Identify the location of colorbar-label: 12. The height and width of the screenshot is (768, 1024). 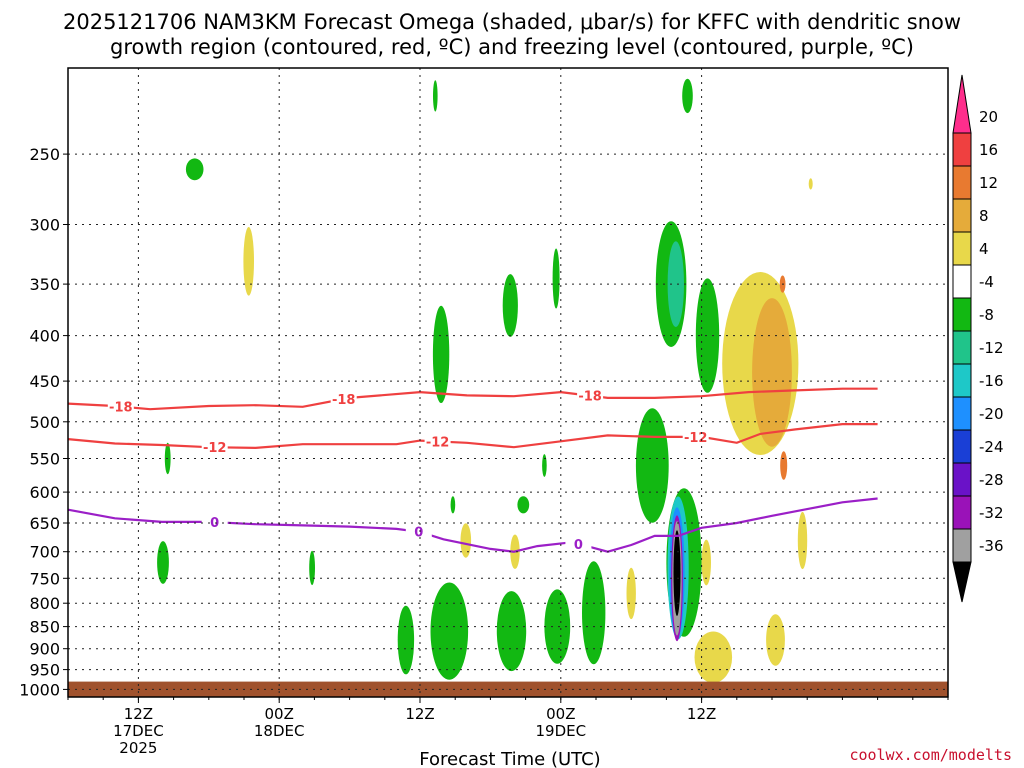
(988, 183).